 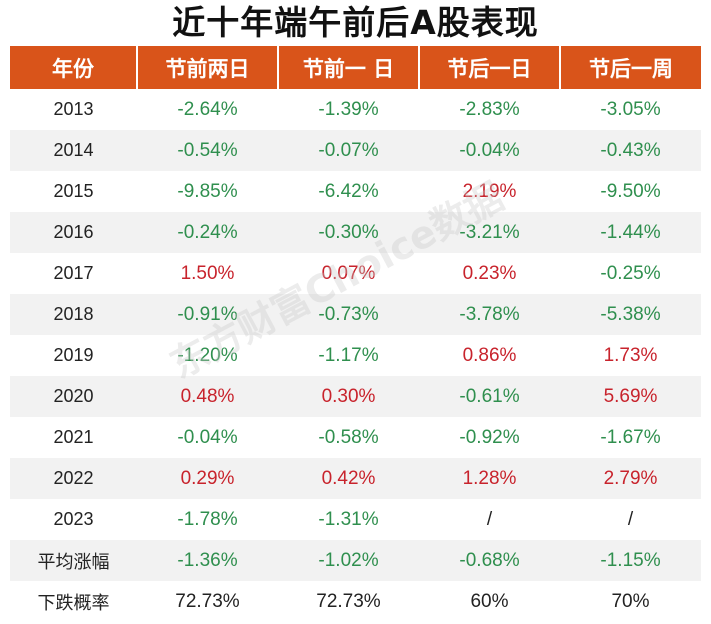 What do you see at coordinates (348, 232) in the screenshot?
I see `table-cell: -0.30%` at bounding box center [348, 232].